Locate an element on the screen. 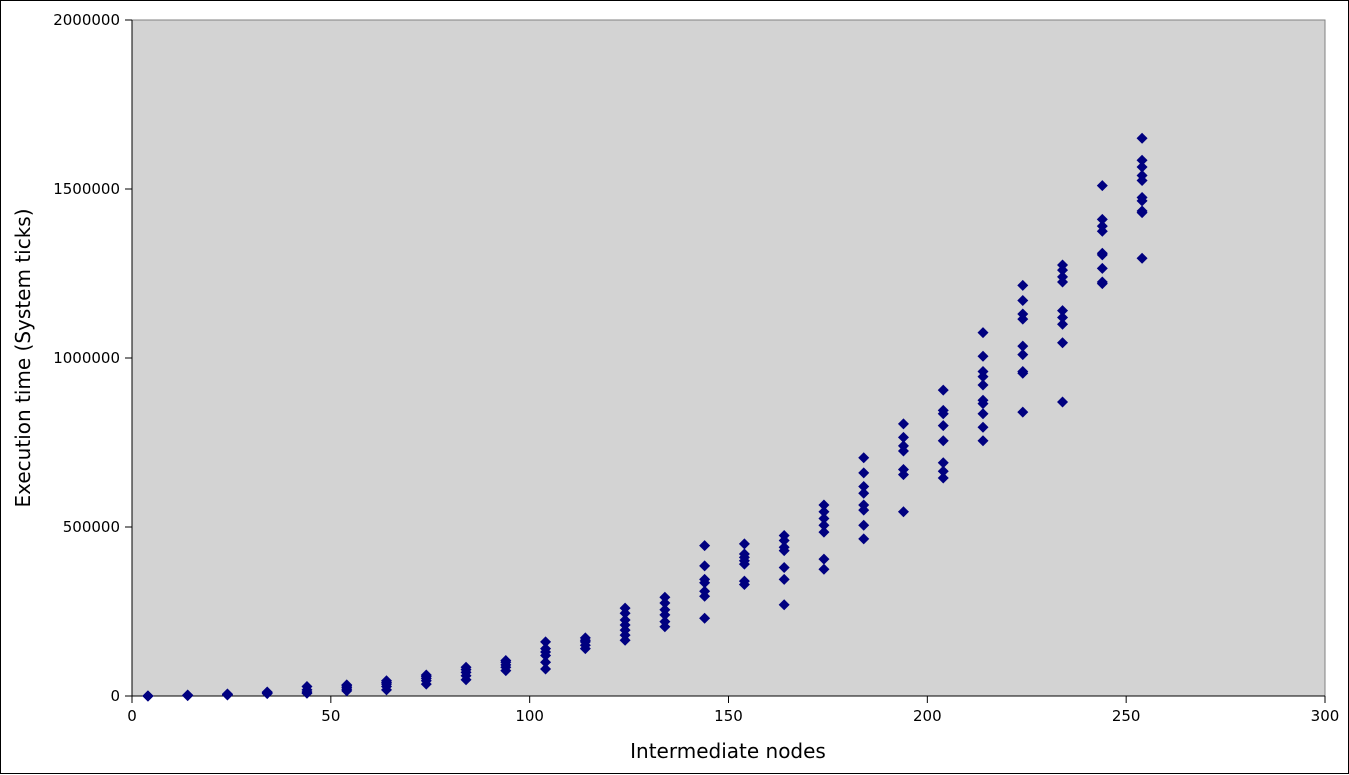 The height and width of the screenshot is (775, 1349). y-axis: 0 500000 1000000 1500000 2000000 is located at coordinates (93, 358).